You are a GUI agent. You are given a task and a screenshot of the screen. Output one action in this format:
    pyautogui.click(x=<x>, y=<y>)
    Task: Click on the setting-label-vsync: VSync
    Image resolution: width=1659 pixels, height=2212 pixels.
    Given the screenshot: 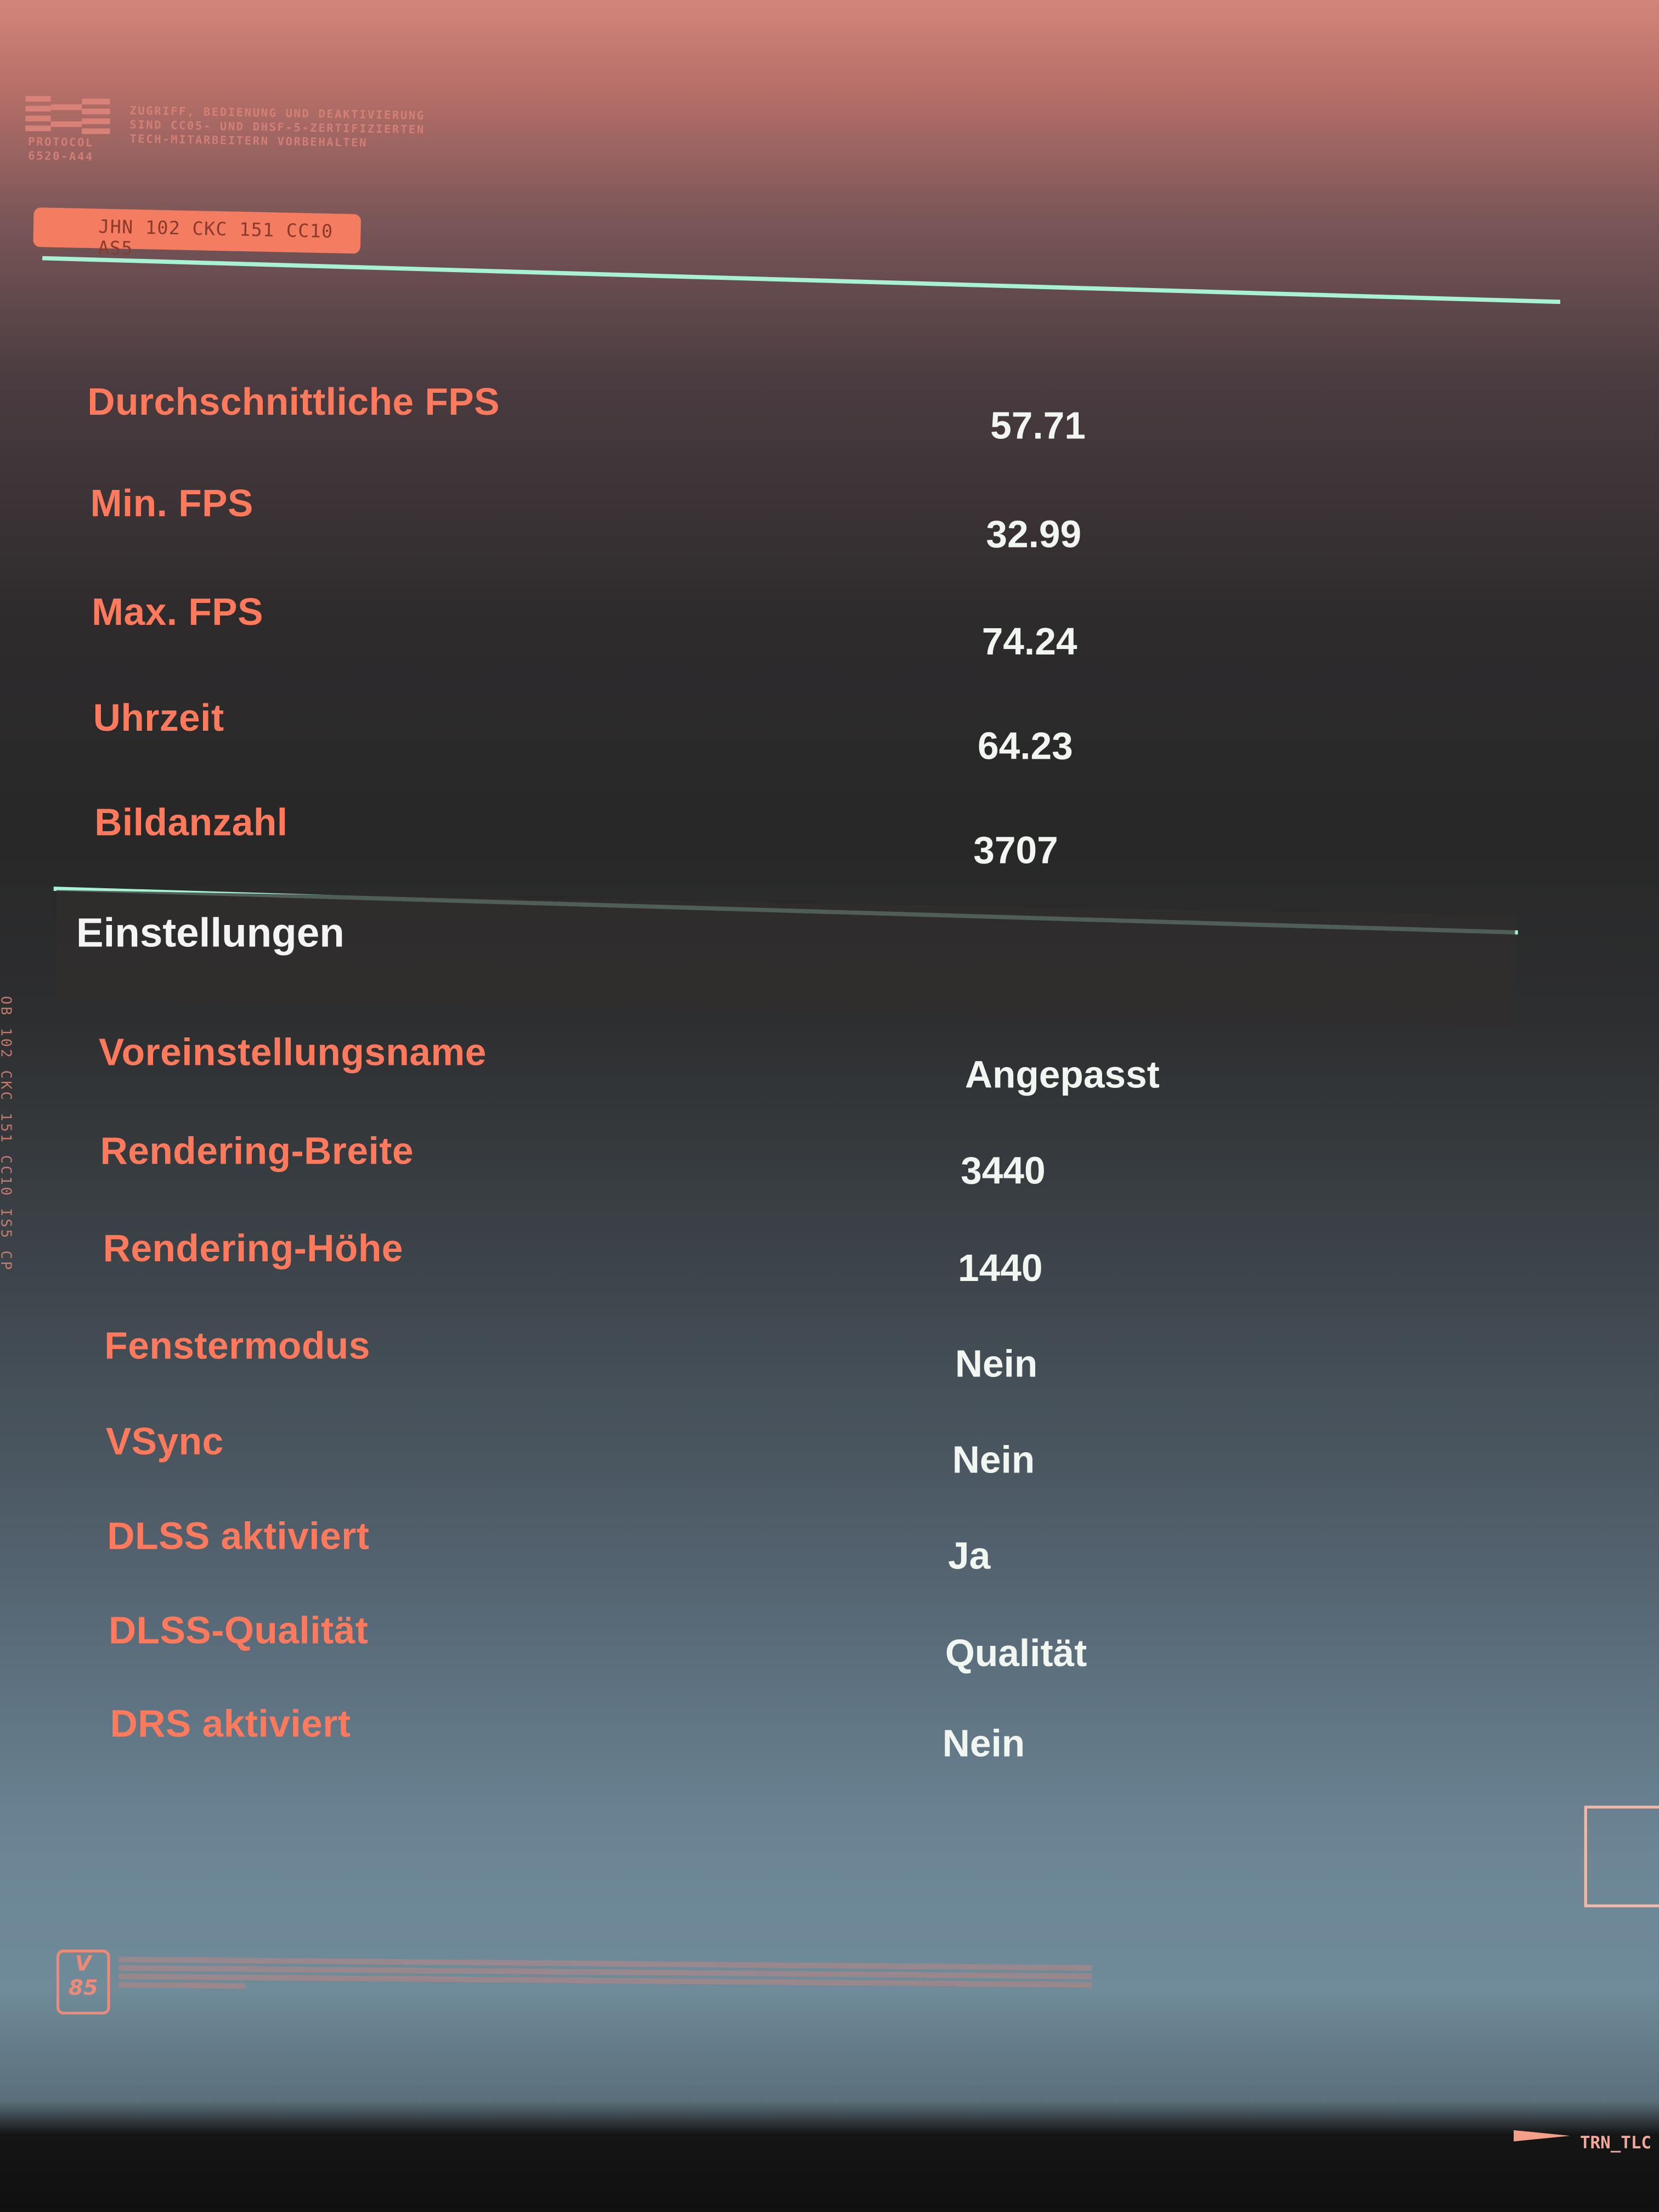 What is the action you would take?
    pyautogui.click(x=164, y=1441)
    